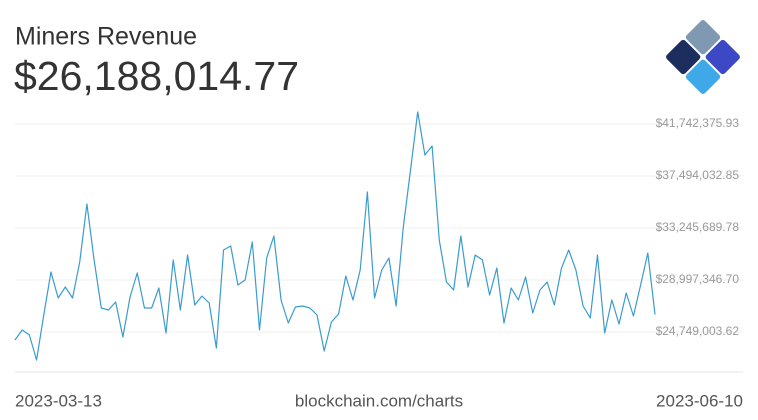 This screenshot has height=420, width=758. Describe the element at coordinates (698, 123) in the screenshot. I see `y-tick-label: $41,742,375.93` at that location.